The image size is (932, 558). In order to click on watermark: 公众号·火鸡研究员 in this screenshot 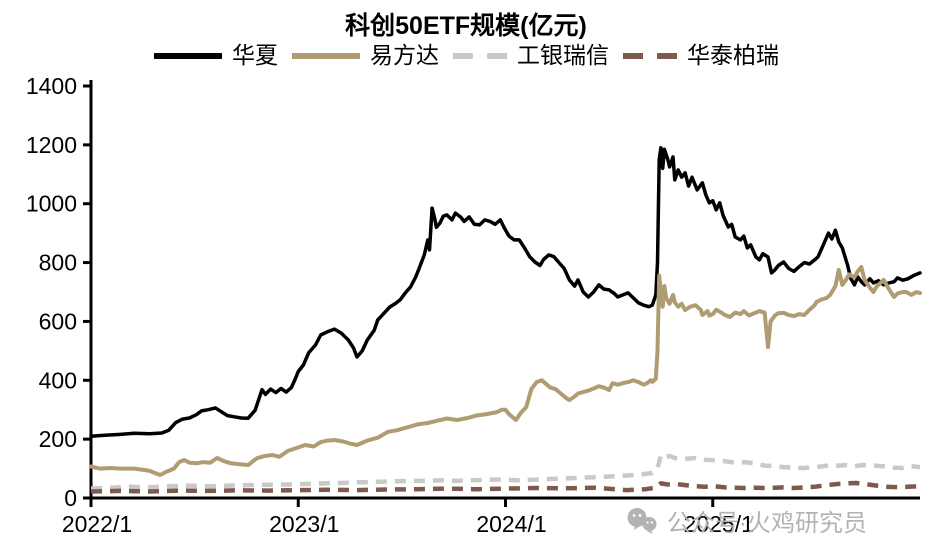, I will do `click(746, 520)`.